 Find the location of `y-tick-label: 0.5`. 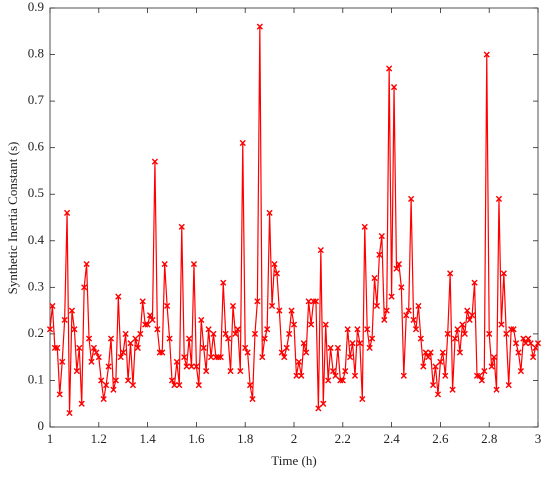

y-tick-label: 0.5 is located at coordinates (36, 192).